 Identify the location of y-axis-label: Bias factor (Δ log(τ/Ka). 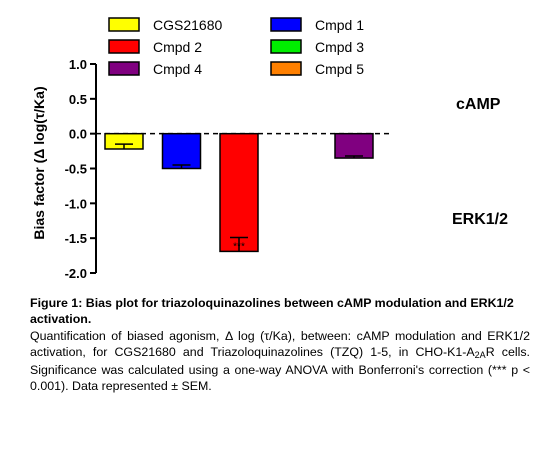
(39, 162).